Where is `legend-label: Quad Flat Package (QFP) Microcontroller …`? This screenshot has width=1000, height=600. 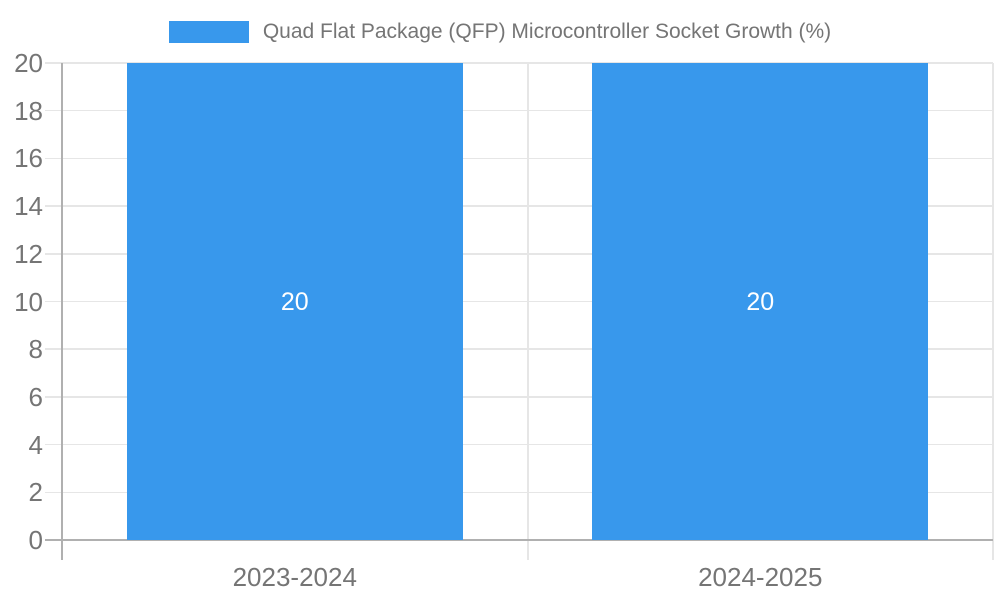
legend-label: Quad Flat Package (QFP) Microcontroller … is located at coordinates (547, 31).